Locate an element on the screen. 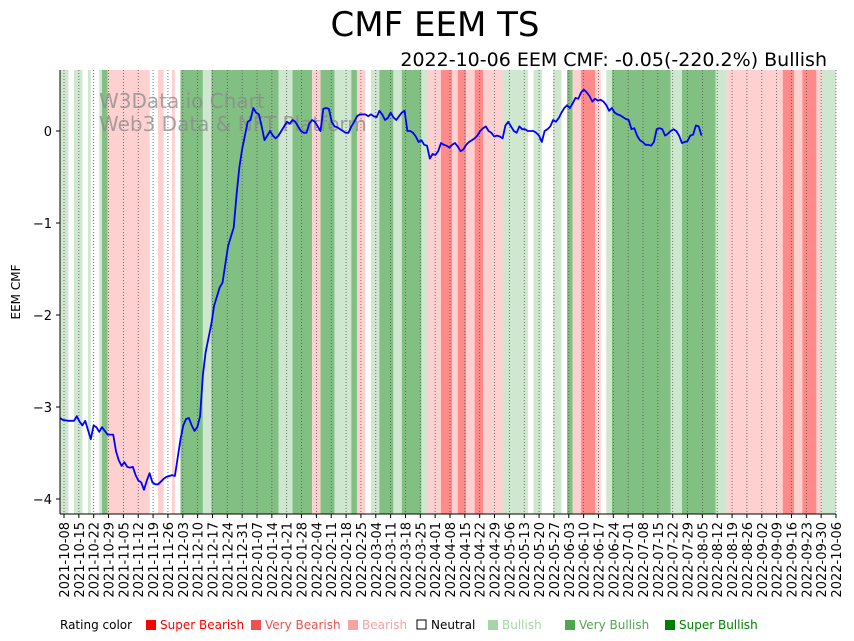 Image resolution: width=854 pixels, height=641 pixels. x-tick-label: 2022-06-24 is located at coordinates (614, 560).